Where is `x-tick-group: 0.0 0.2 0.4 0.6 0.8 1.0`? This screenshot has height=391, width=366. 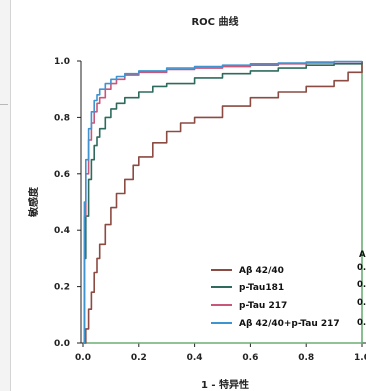
x-tick-group: 0.0 0.2 0.4 0.6 0.8 1.0 is located at coordinates (220, 353).